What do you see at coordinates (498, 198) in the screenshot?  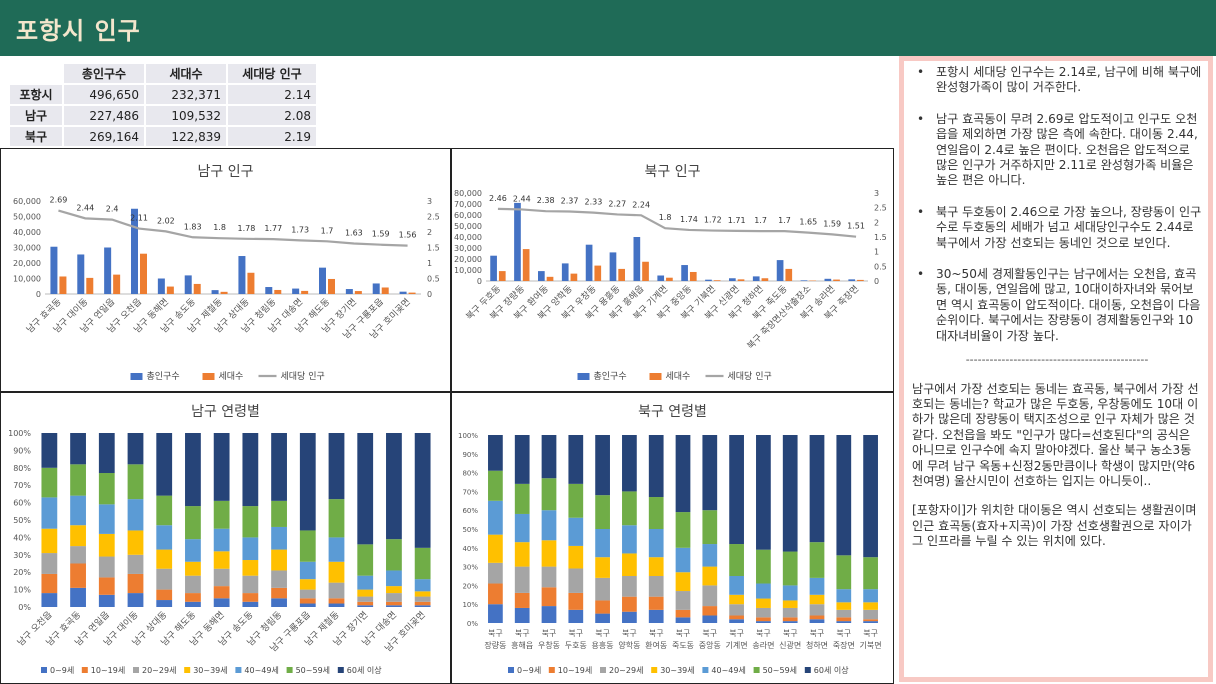 I see `data-label: 2.46` at bounding box center [498, 198].